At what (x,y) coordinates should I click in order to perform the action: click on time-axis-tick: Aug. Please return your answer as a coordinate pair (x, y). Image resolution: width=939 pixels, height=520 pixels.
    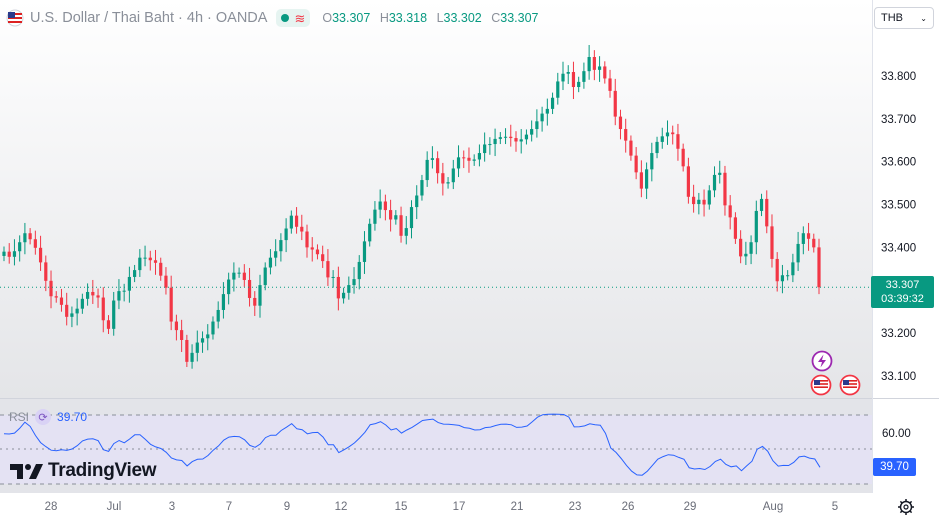
    Looking at the image, I should click on (773, 507).